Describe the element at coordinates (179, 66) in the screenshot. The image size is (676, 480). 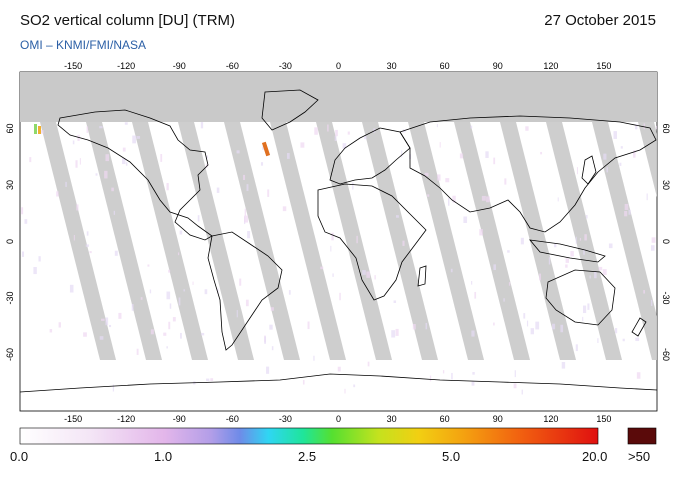
I see `lon-tick-top-2: -90` at that location.